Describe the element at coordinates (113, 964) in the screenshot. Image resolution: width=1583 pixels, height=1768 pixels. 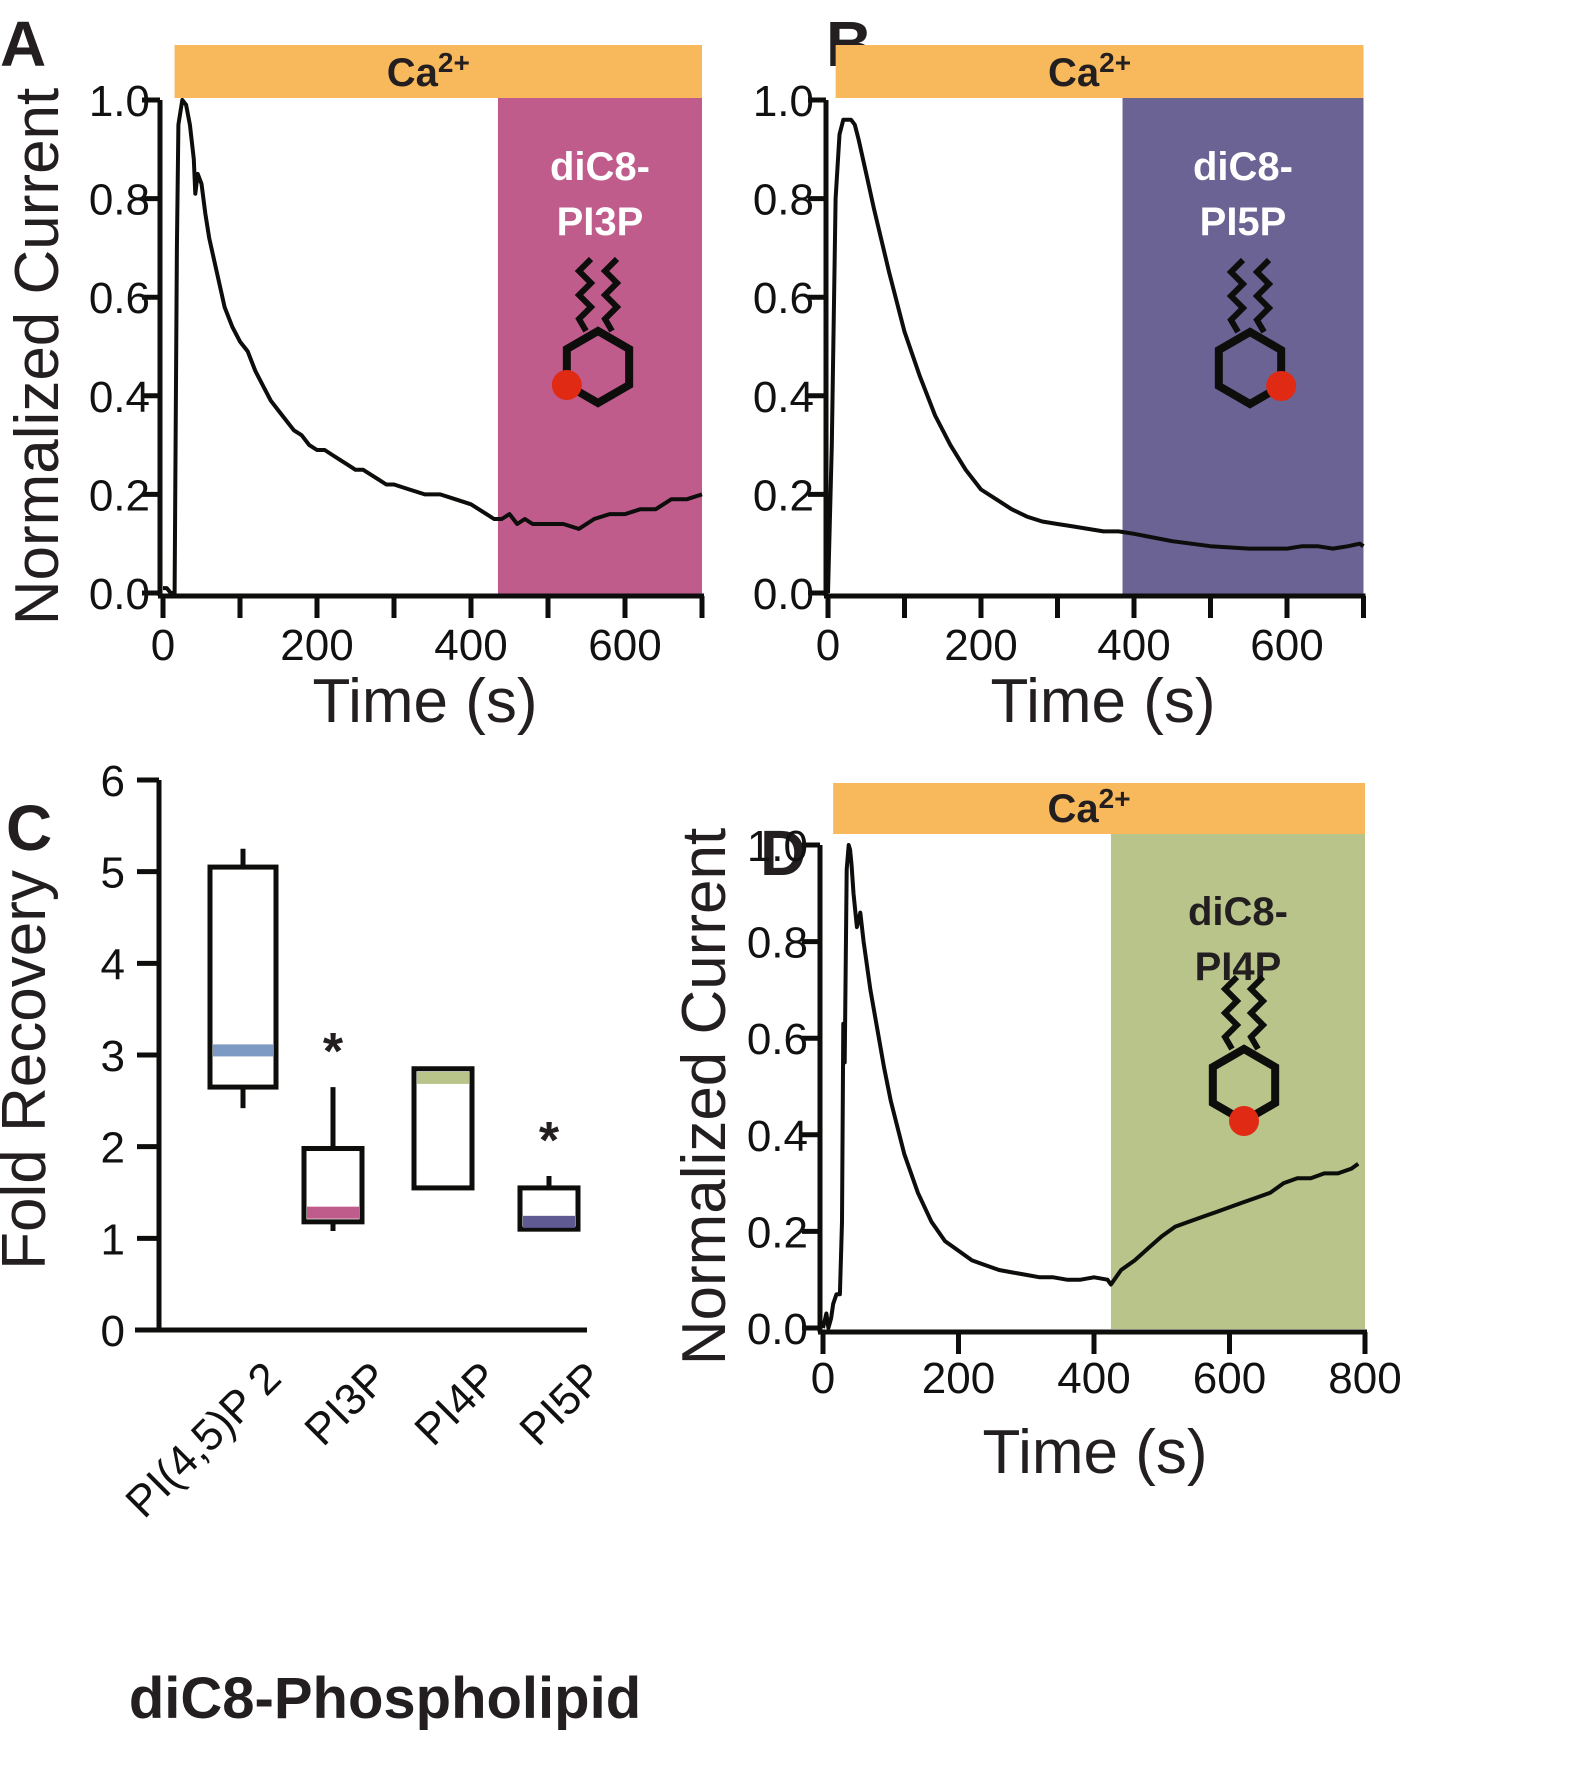
I see `y-tick-label: 4` at that location.